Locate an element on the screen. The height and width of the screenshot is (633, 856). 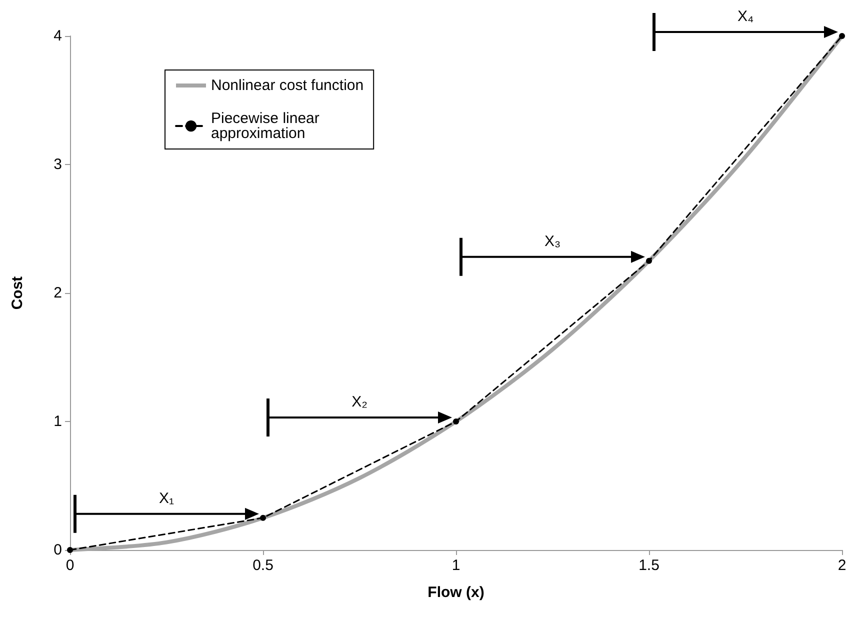
legend-label: Nonlinear cost function is located at coordinates (287, 85).